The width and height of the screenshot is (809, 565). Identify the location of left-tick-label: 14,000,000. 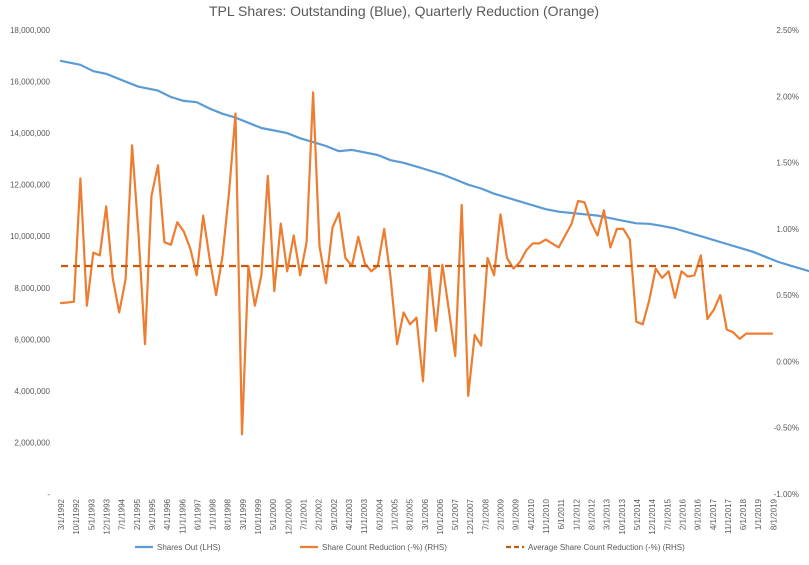
(30, 133).